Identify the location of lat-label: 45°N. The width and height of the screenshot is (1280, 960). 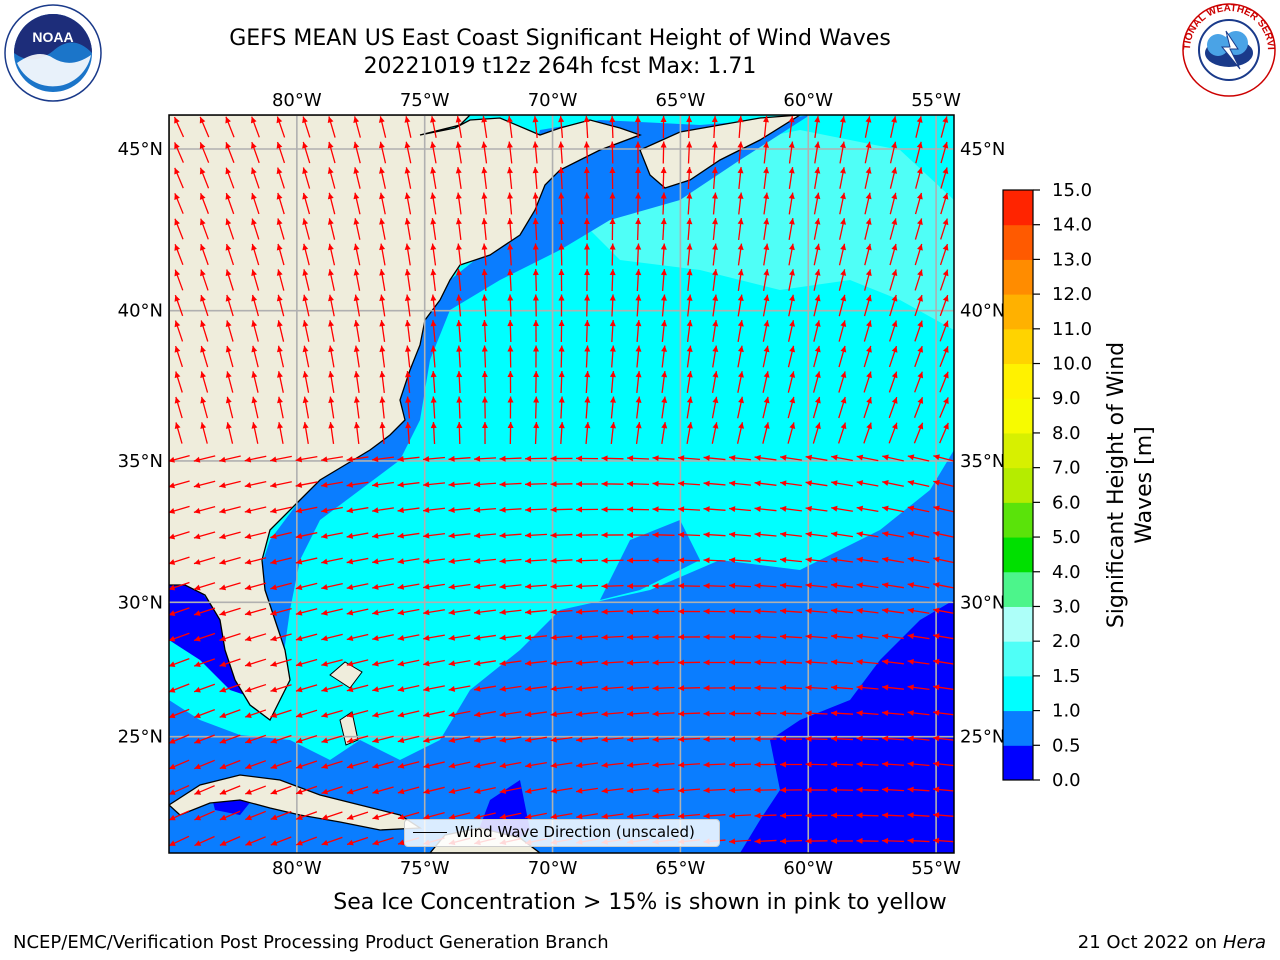
(982, 149).